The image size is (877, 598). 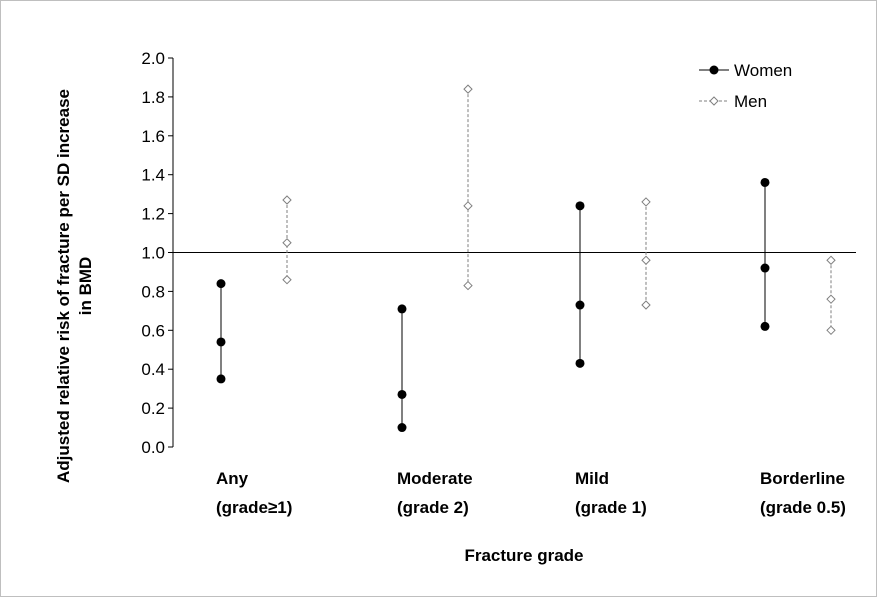 I want to click on y-tick-label: 2.0, so click(x=153, y=58).